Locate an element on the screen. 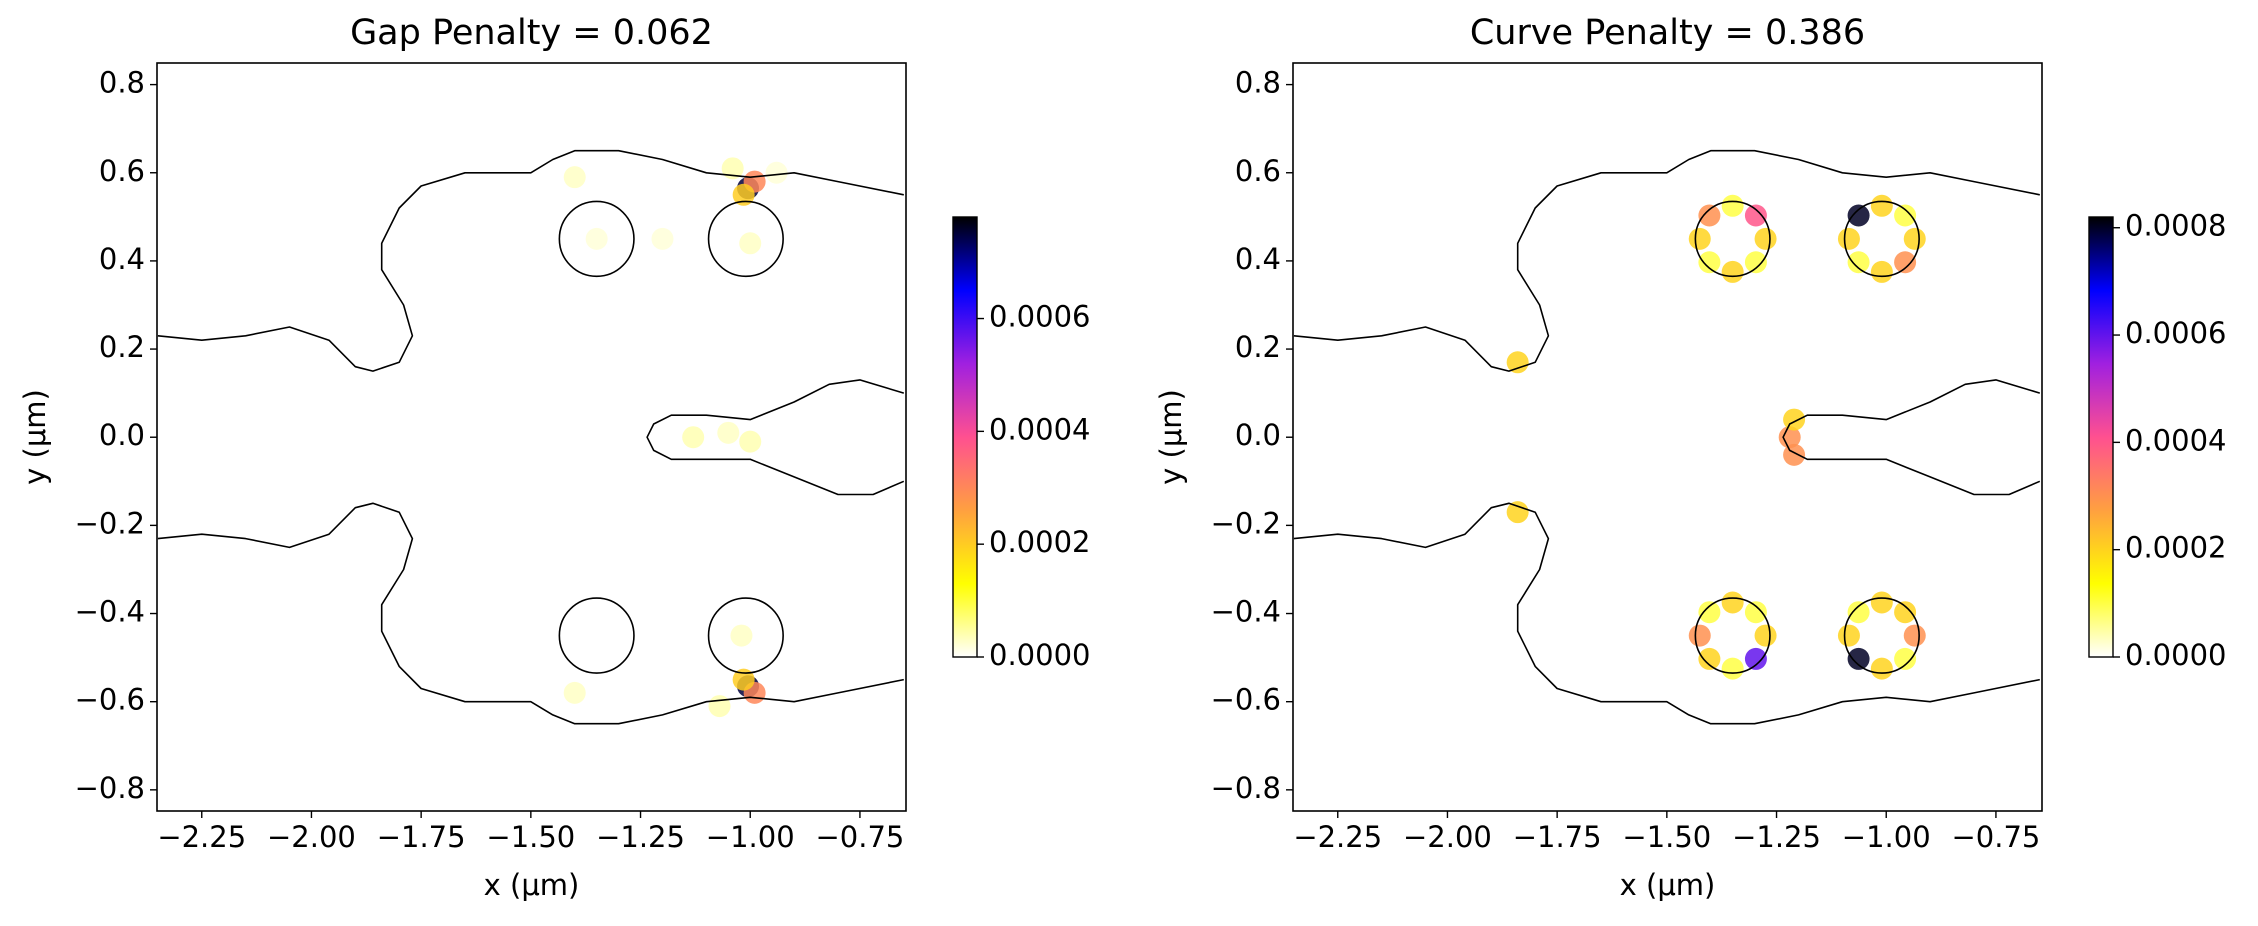 This screenshot has height=926, width=2258. y-tick-label: 0.0 is located at coordinates (1258, 435).